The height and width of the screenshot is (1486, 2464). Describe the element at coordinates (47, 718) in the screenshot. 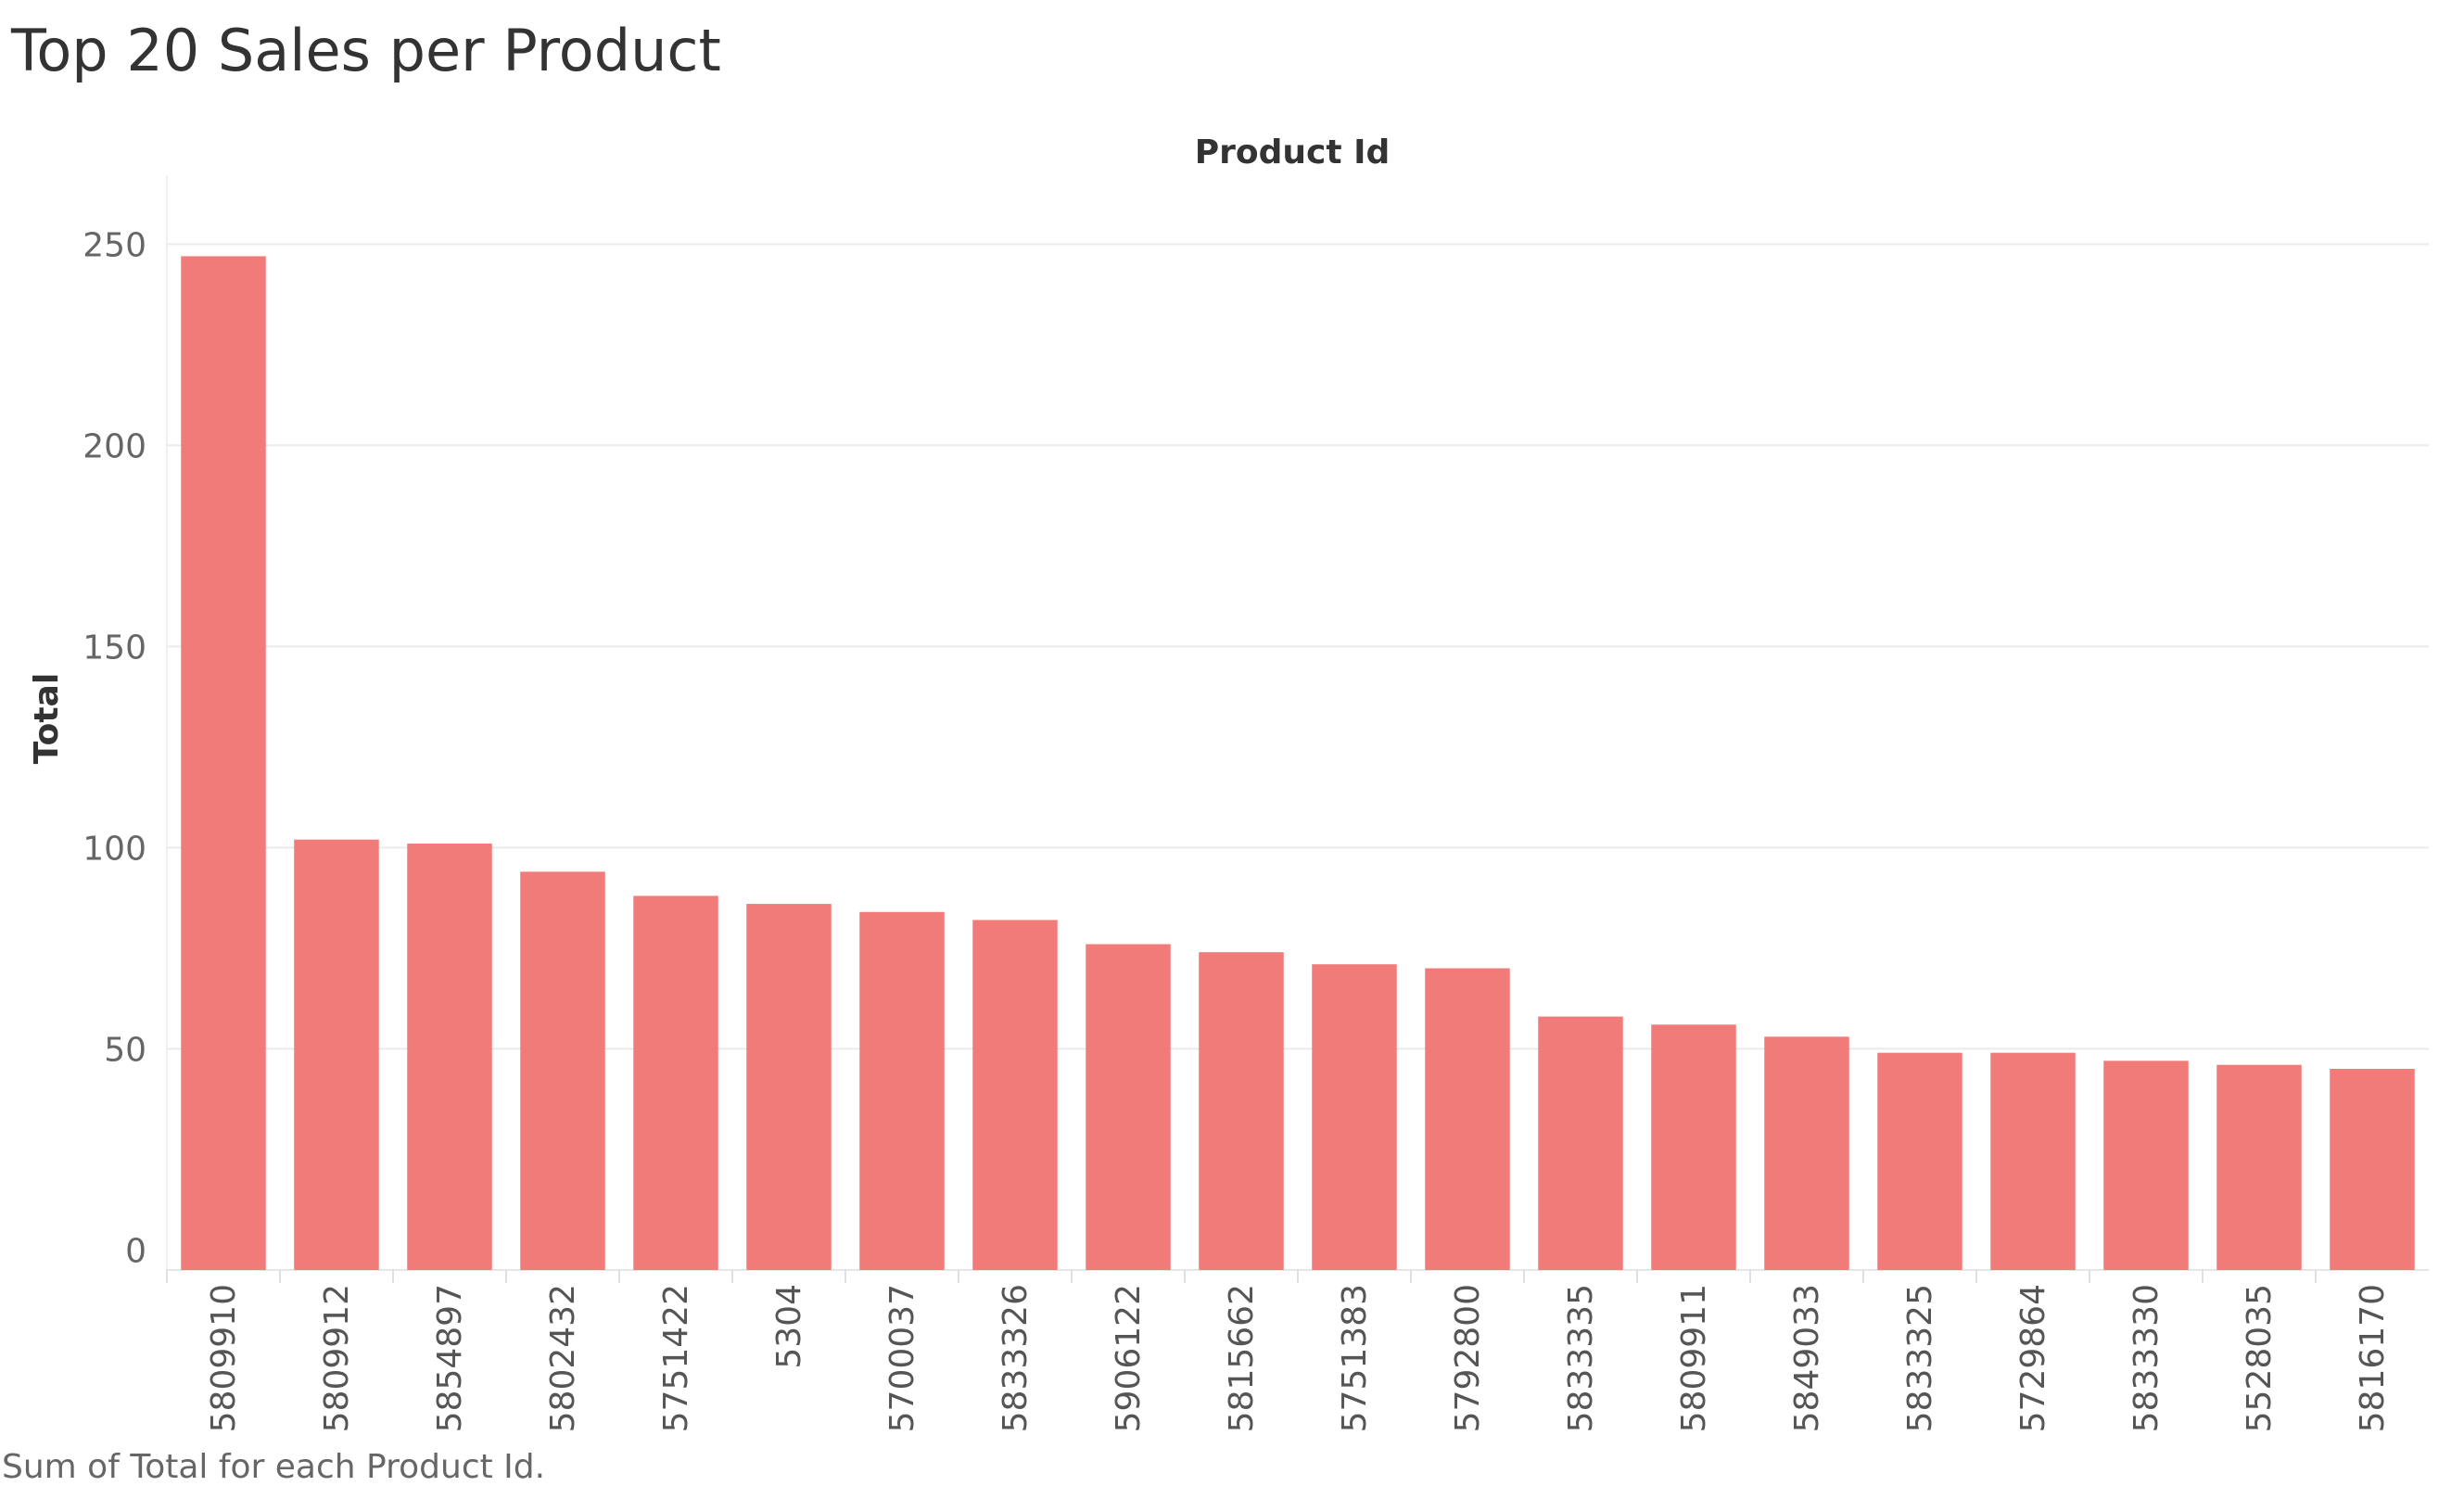

I see `y-axis-title: Total` at that location.